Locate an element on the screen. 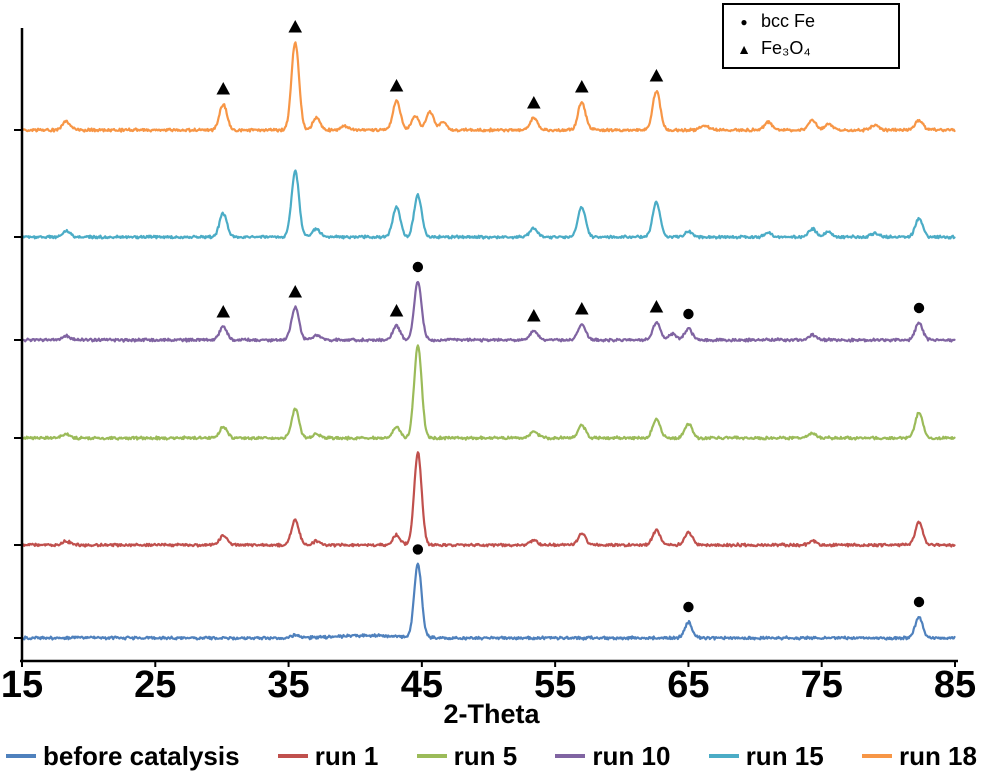 This screenshot has width=983, height=780. x-tick-label: 65 is located at coordinates (688, 685).